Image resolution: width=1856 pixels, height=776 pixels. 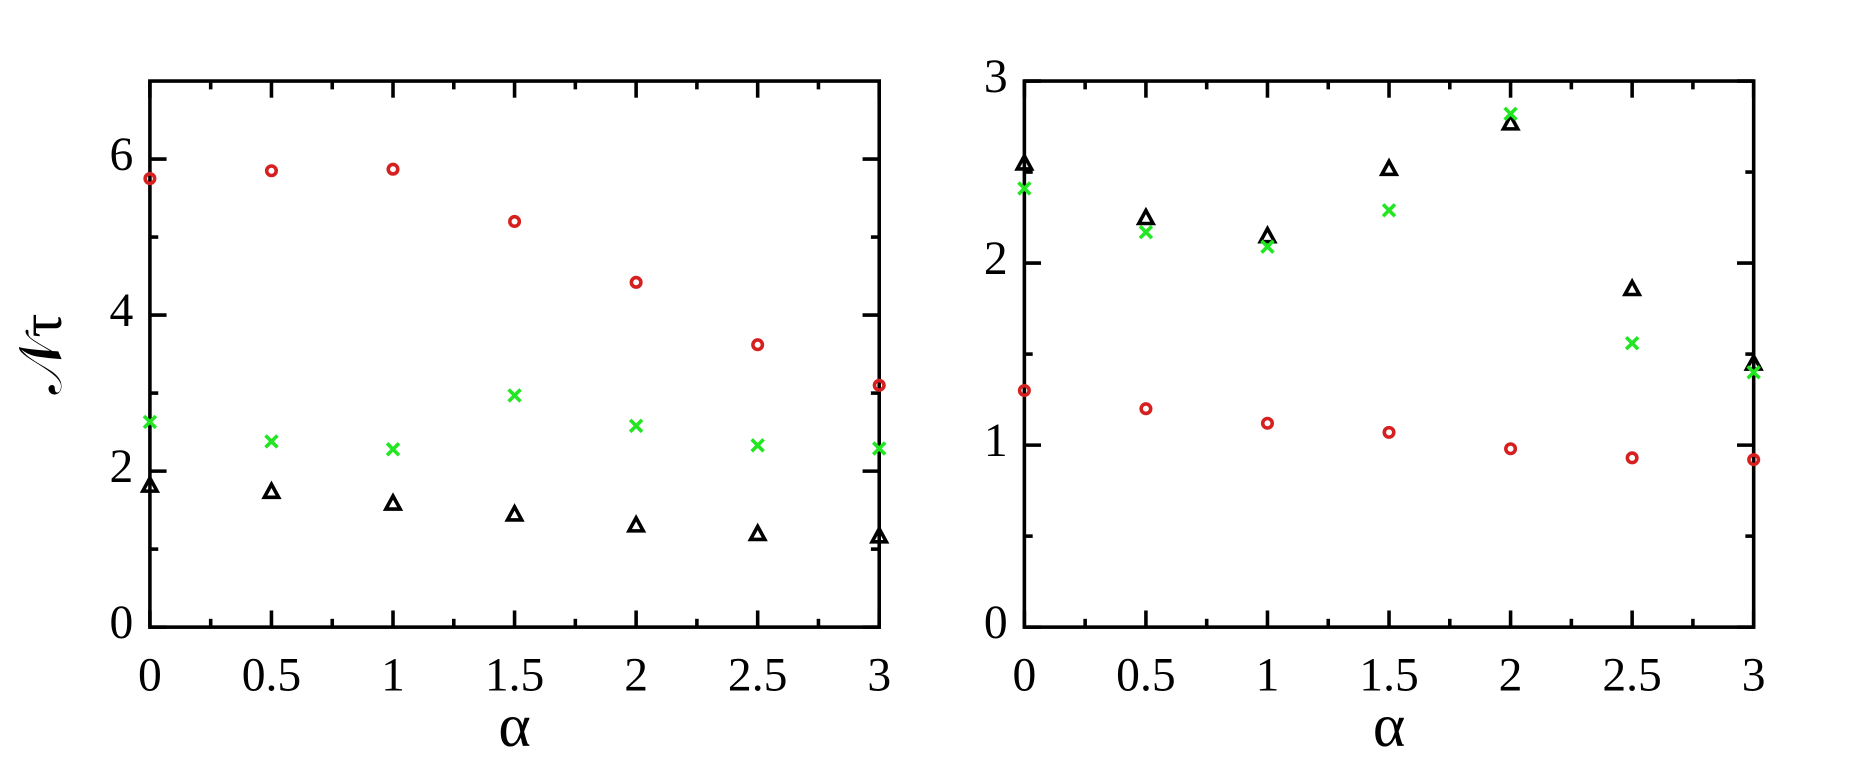 What do you see at coordinates (121, 155) in the screenshot?
I see `y-tick-label: 6` at bounding box center [121, 155].